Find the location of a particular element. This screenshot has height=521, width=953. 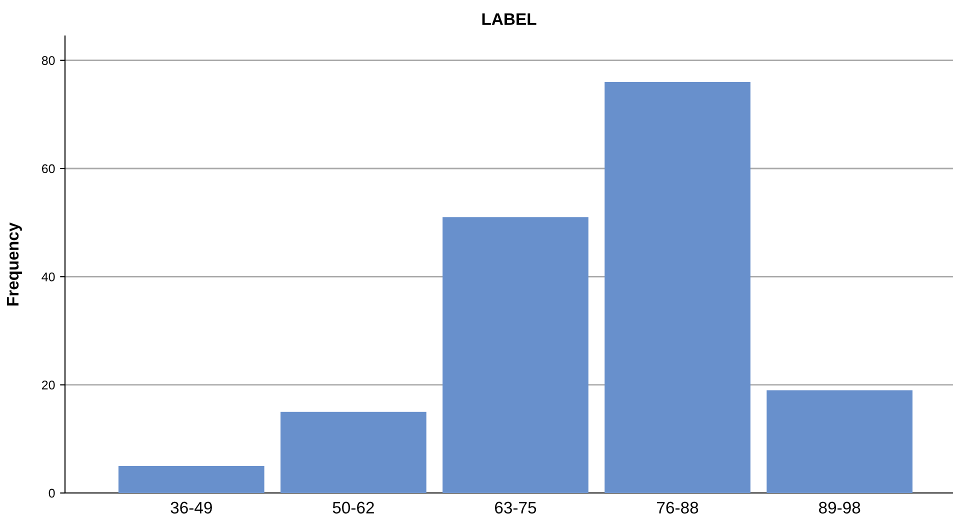

chart-title: LABEL is located at coordinates (509, 19).